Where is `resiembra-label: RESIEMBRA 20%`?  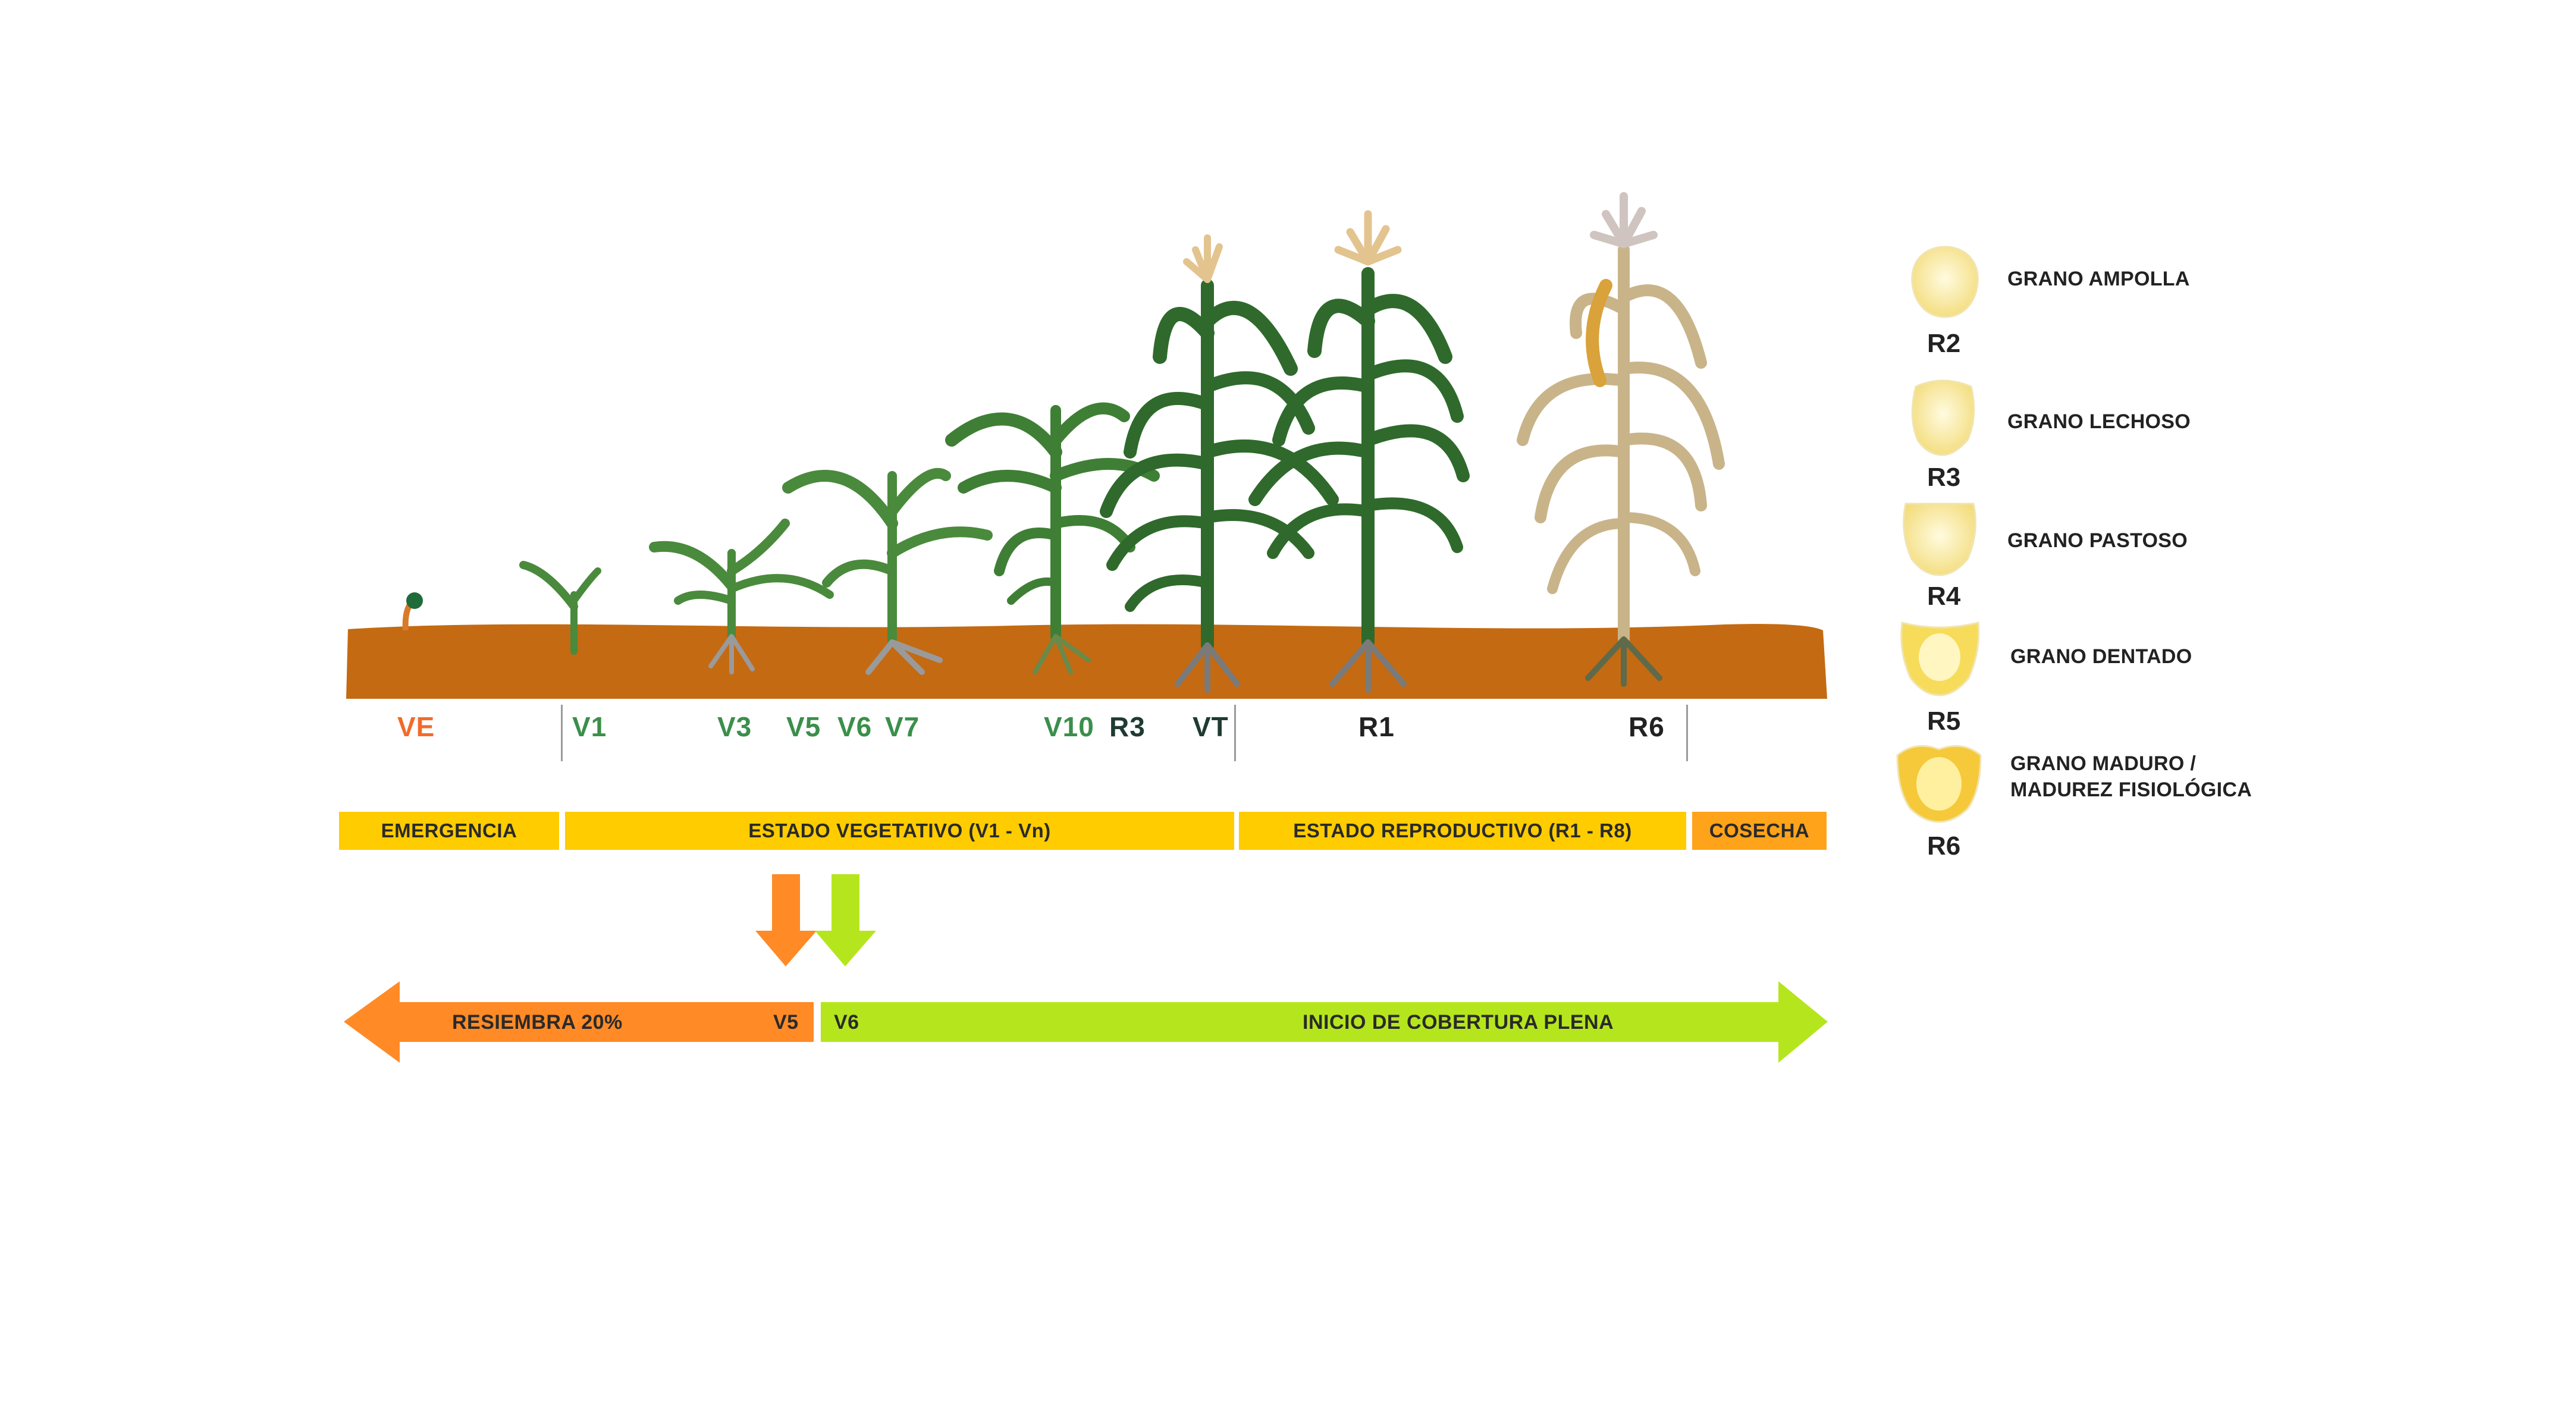 resiembra-label: RESIEMBRA 20% is located at coordinates (537, 1022).